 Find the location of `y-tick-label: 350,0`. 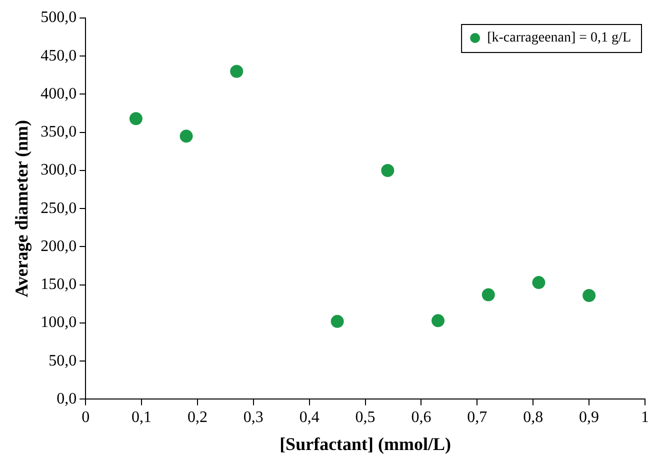

y-tick-label: 350,0 is located at coordinates (58, 132).